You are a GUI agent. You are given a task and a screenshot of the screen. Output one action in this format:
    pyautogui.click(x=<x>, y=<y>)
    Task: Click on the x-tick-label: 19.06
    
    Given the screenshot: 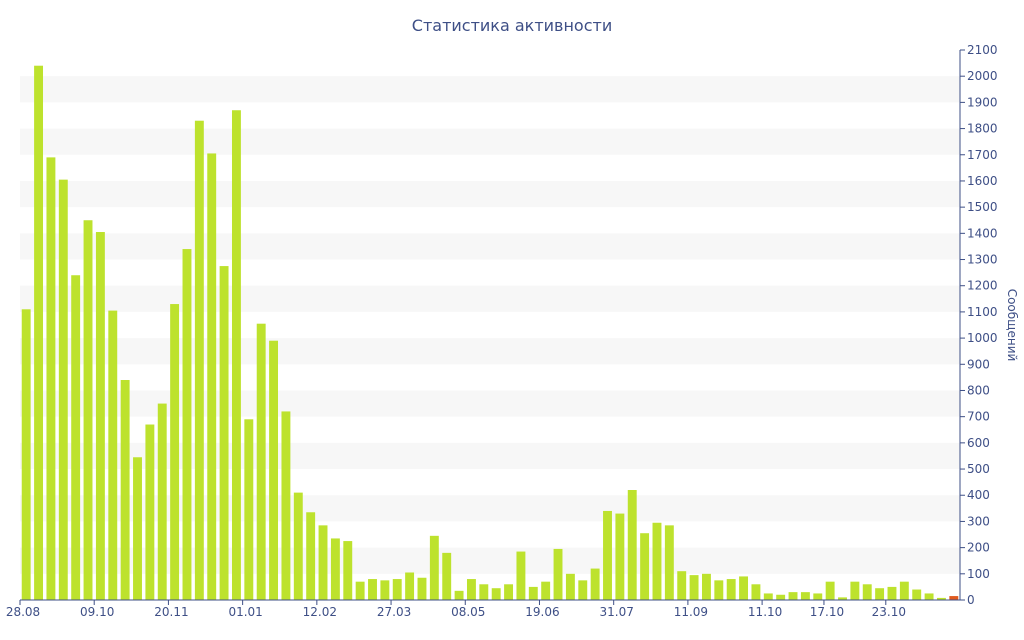 What is the action you would take?
    pyautogui.click(x=542, y=612)
    